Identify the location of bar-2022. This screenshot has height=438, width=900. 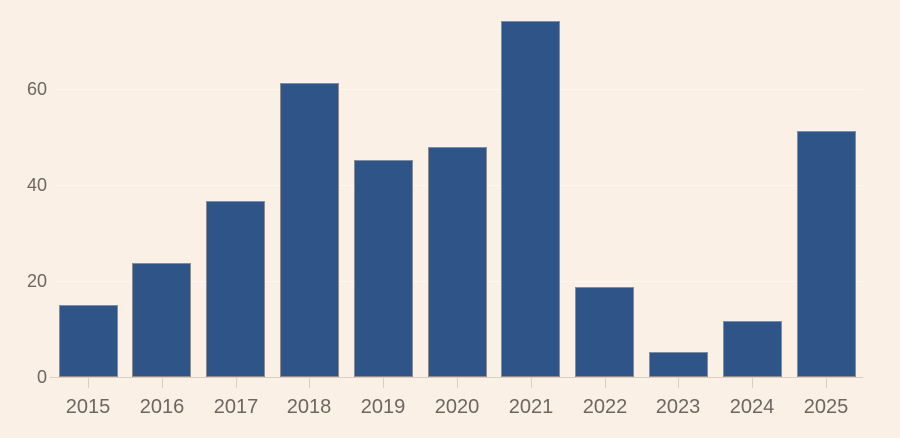
(604, 332).